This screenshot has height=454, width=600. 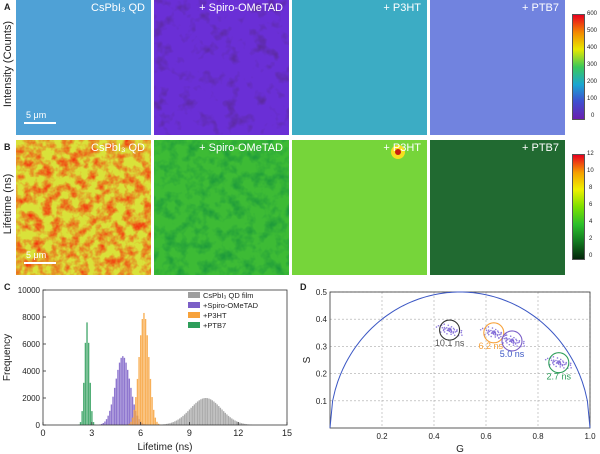 What do you see at coordinates (540, 8) in the screenshot?
I see `sample-label: + PTB7` at bounding box center [540, 8].